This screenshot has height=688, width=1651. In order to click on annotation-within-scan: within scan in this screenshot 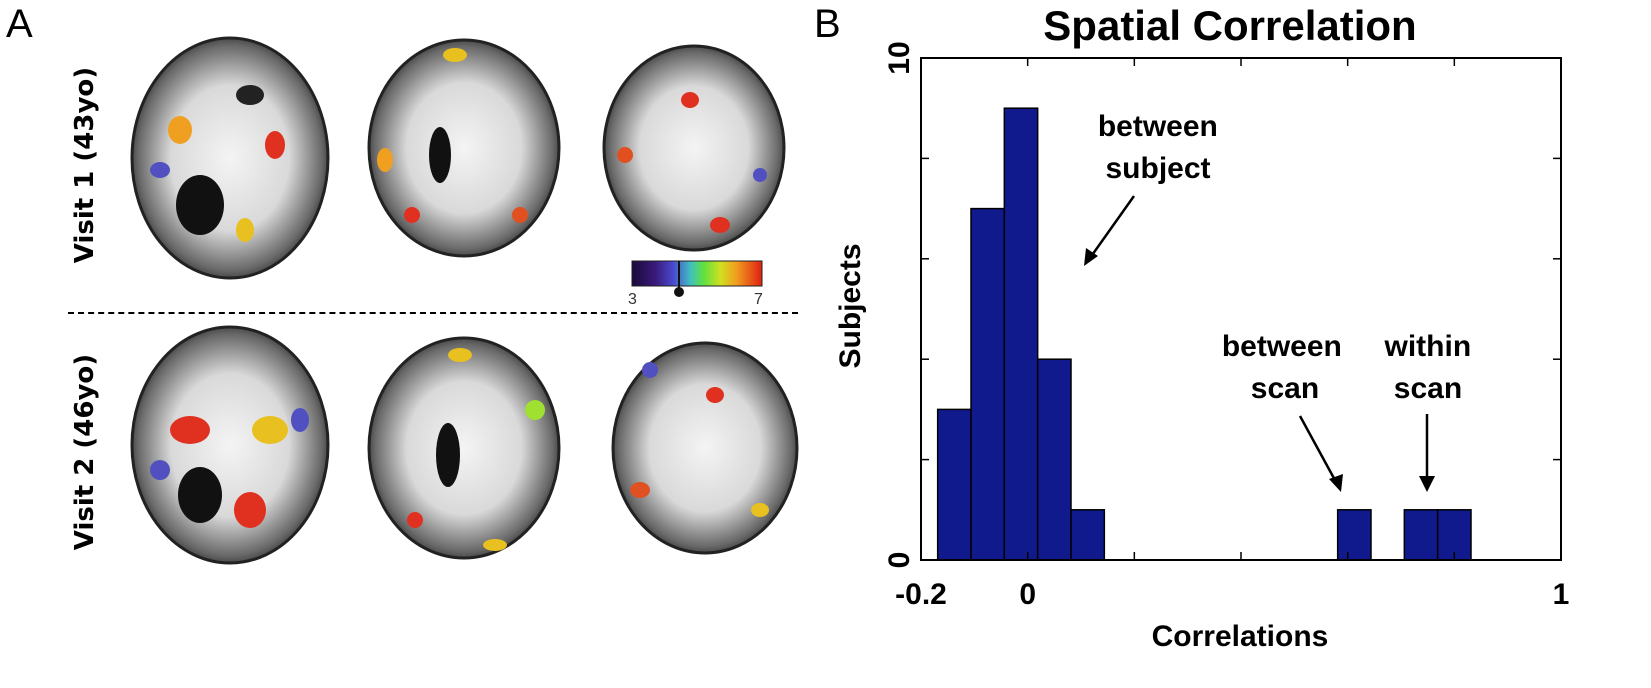, I will do `click(1432, 367)`.